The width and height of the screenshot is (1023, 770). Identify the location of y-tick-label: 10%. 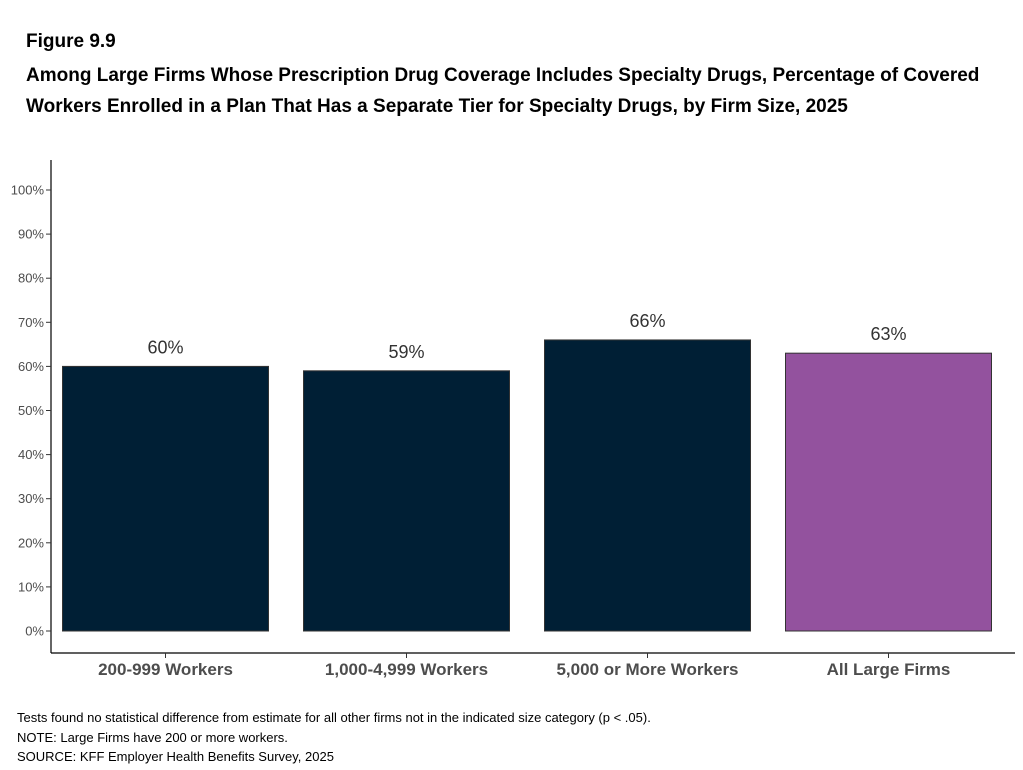
(31, 586).